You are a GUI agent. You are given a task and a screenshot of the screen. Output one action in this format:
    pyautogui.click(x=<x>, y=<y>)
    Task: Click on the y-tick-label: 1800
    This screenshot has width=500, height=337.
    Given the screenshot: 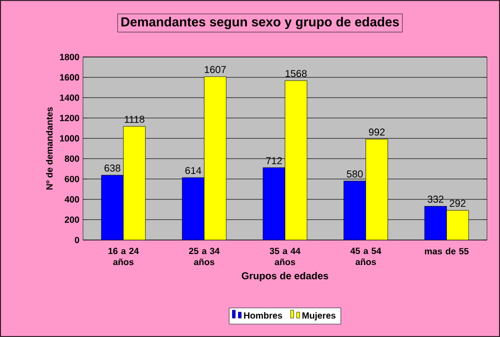 What is the action you would take?
    pyautogui.click(x=70, y=57)
    